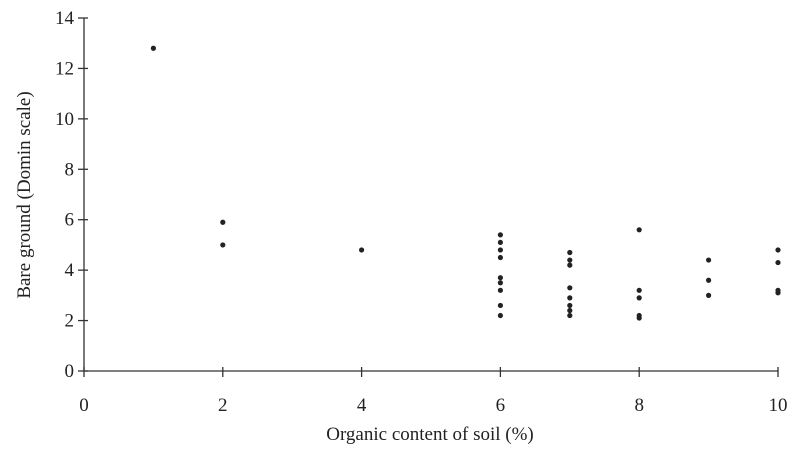 This screenshot has width=793, height=462. I want to click on x-tick-label: 2, so click(223, 405).